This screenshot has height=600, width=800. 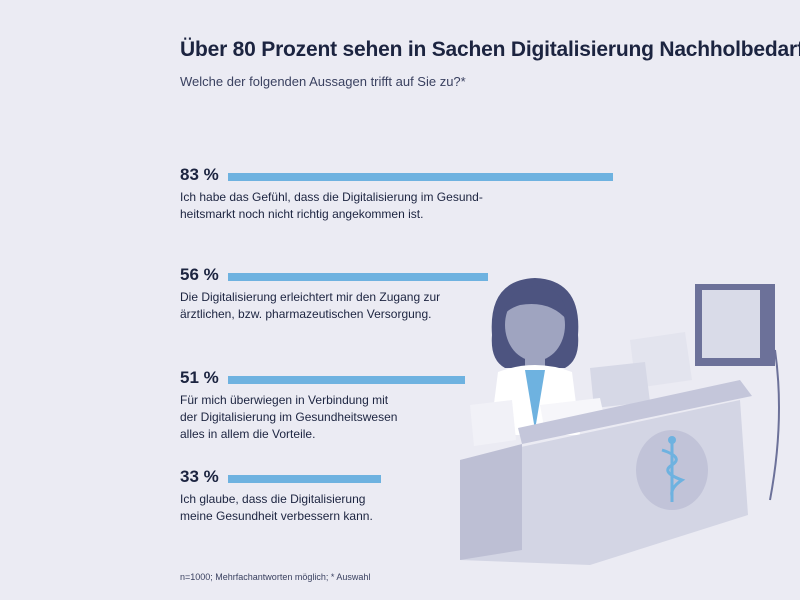 What do you see at coordinates (289, 417) in the screenshot?
I see `category-label-line: der Digitalisierung im Gesundheitswesen` at bounding box center [289, 417].